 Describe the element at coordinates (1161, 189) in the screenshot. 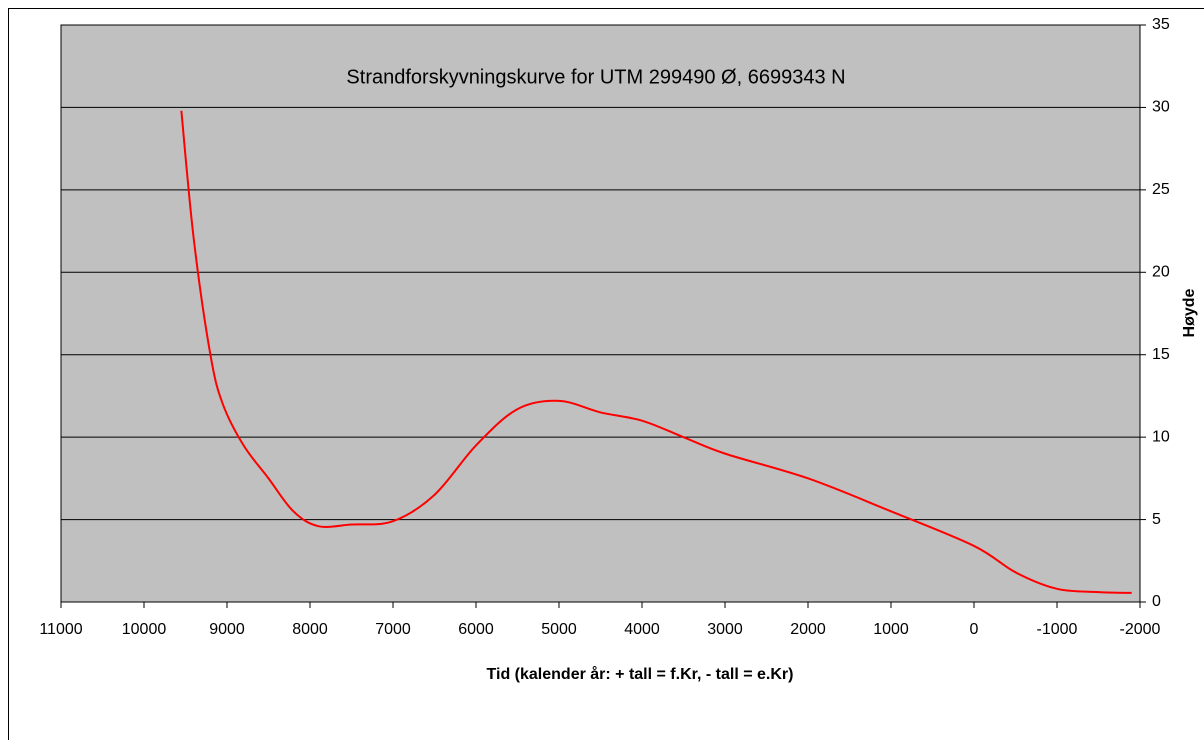

I see `y-tick-label: 25` at that location.